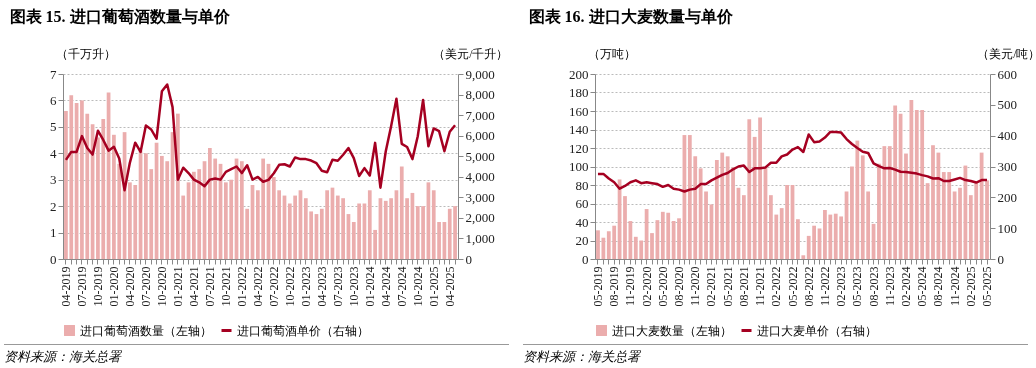 This screenshot has height=368, width=1036. What do you see at coordinates (579, 74) in the screenshot?
I see `y-tick-label: 200` at bounding box center [579, 74].